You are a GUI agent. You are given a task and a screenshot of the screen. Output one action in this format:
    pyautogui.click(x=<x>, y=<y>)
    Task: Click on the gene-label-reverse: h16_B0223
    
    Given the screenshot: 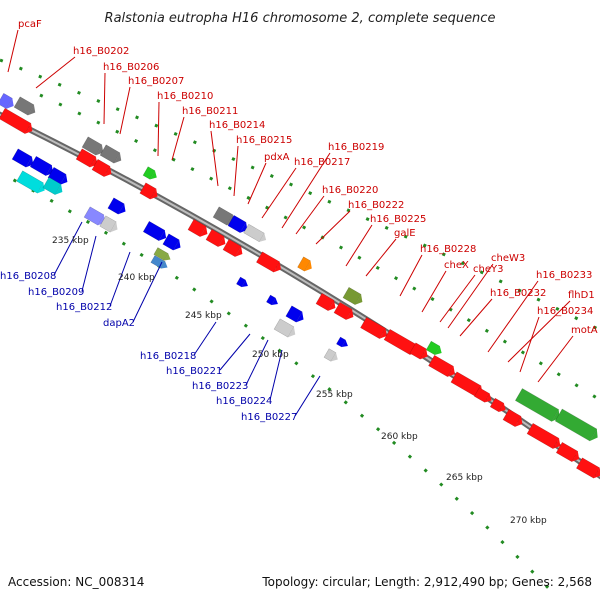 What is the action you would take?
    pyautogui.click(x=220, y=386)
    